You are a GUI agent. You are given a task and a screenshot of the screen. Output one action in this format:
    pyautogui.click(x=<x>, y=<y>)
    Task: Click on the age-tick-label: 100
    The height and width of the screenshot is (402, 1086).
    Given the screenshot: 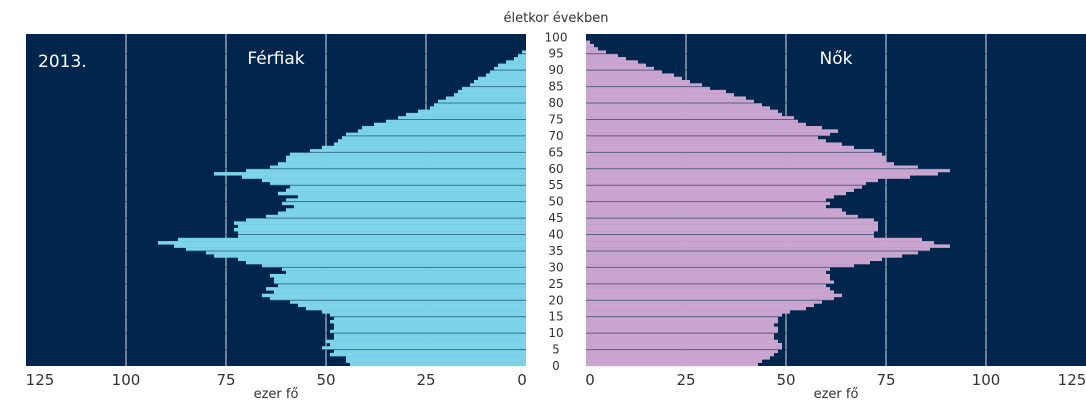 What is the action you would take?
    pyautogui.click(x=556, y=37)
    